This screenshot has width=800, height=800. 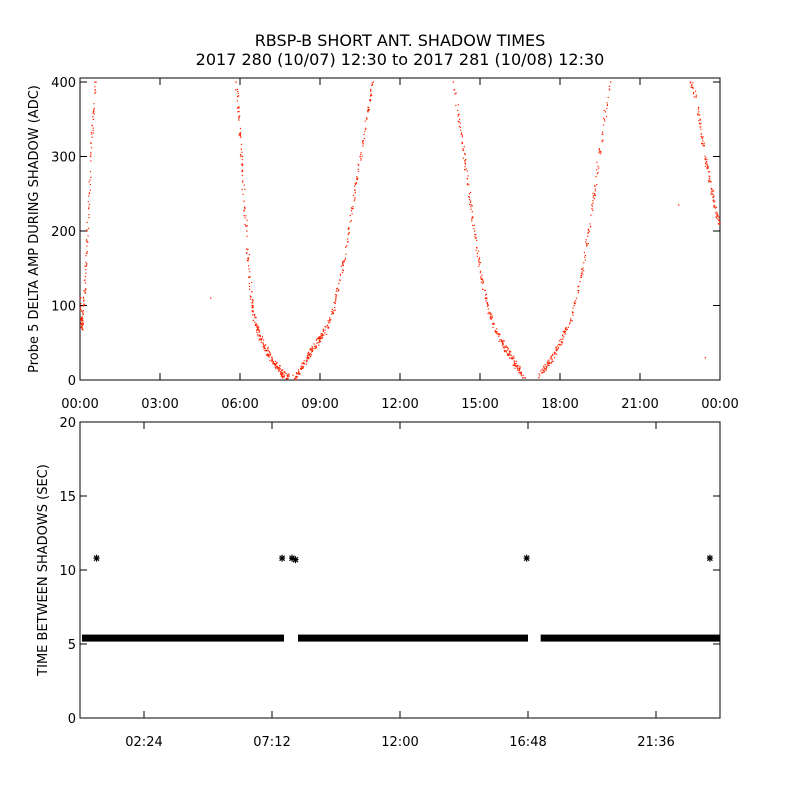 I want to click on chart-title: RBSP-B SHORT ANT. SHADOW TIMES, so click(x=400, y=40).